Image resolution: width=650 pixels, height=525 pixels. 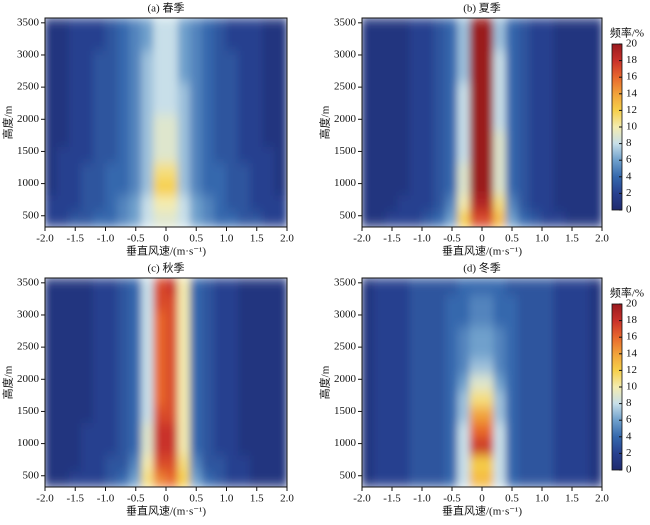 I want to click on colorbar-tick-label: 2, so click(x=629, y=453).